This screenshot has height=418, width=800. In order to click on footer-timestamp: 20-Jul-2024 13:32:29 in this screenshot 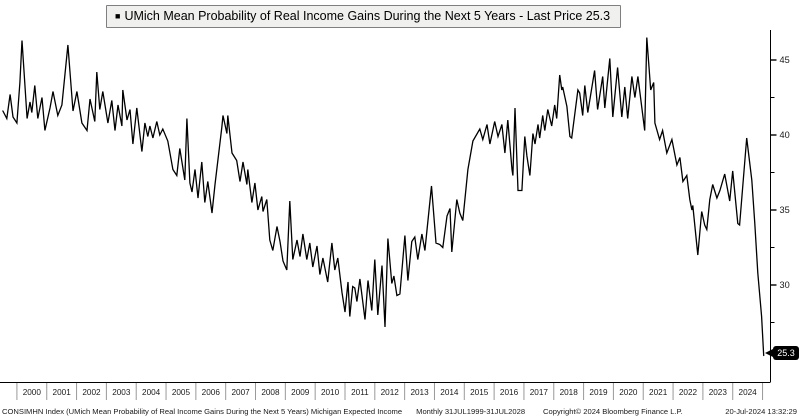, I will do `click(761, 411)`.